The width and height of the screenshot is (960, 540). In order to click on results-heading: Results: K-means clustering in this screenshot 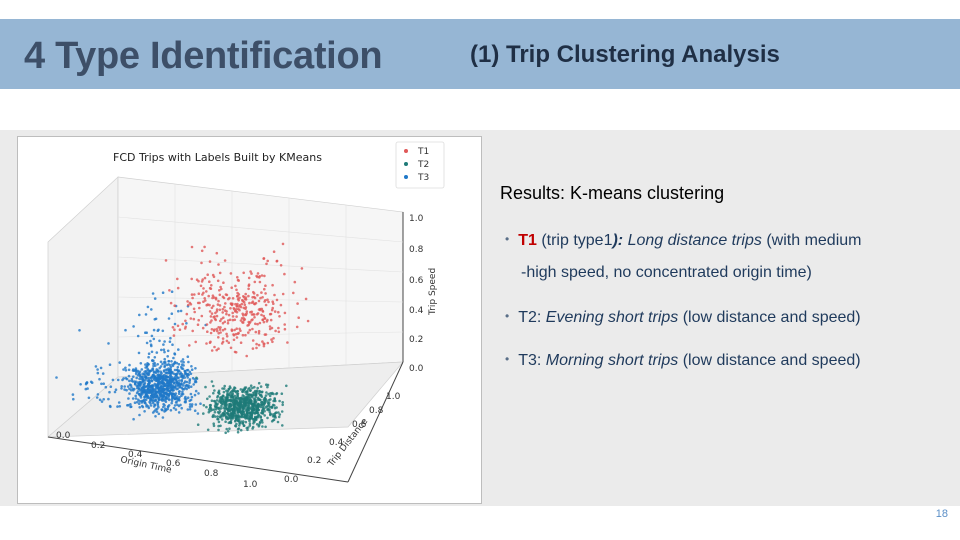, I will do `click(612, 193)`.